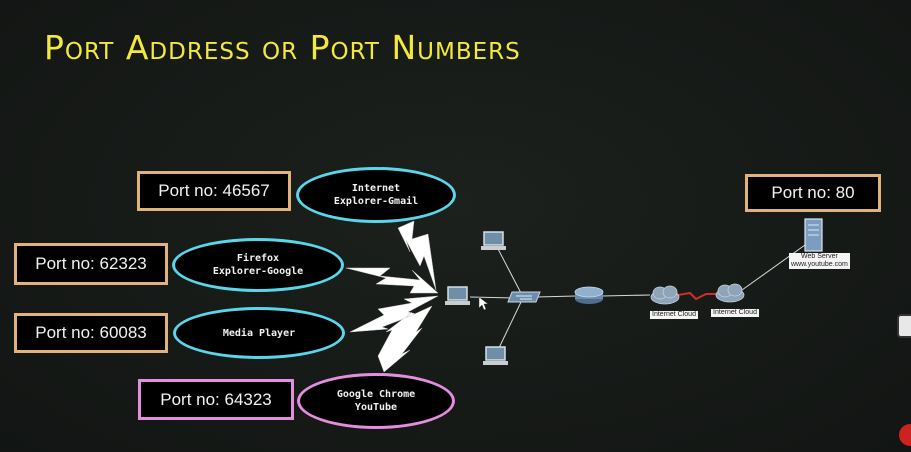 The image size is (911, 452). I want to click on app-ellipse-media-player: Media Player, so click(259, 333).